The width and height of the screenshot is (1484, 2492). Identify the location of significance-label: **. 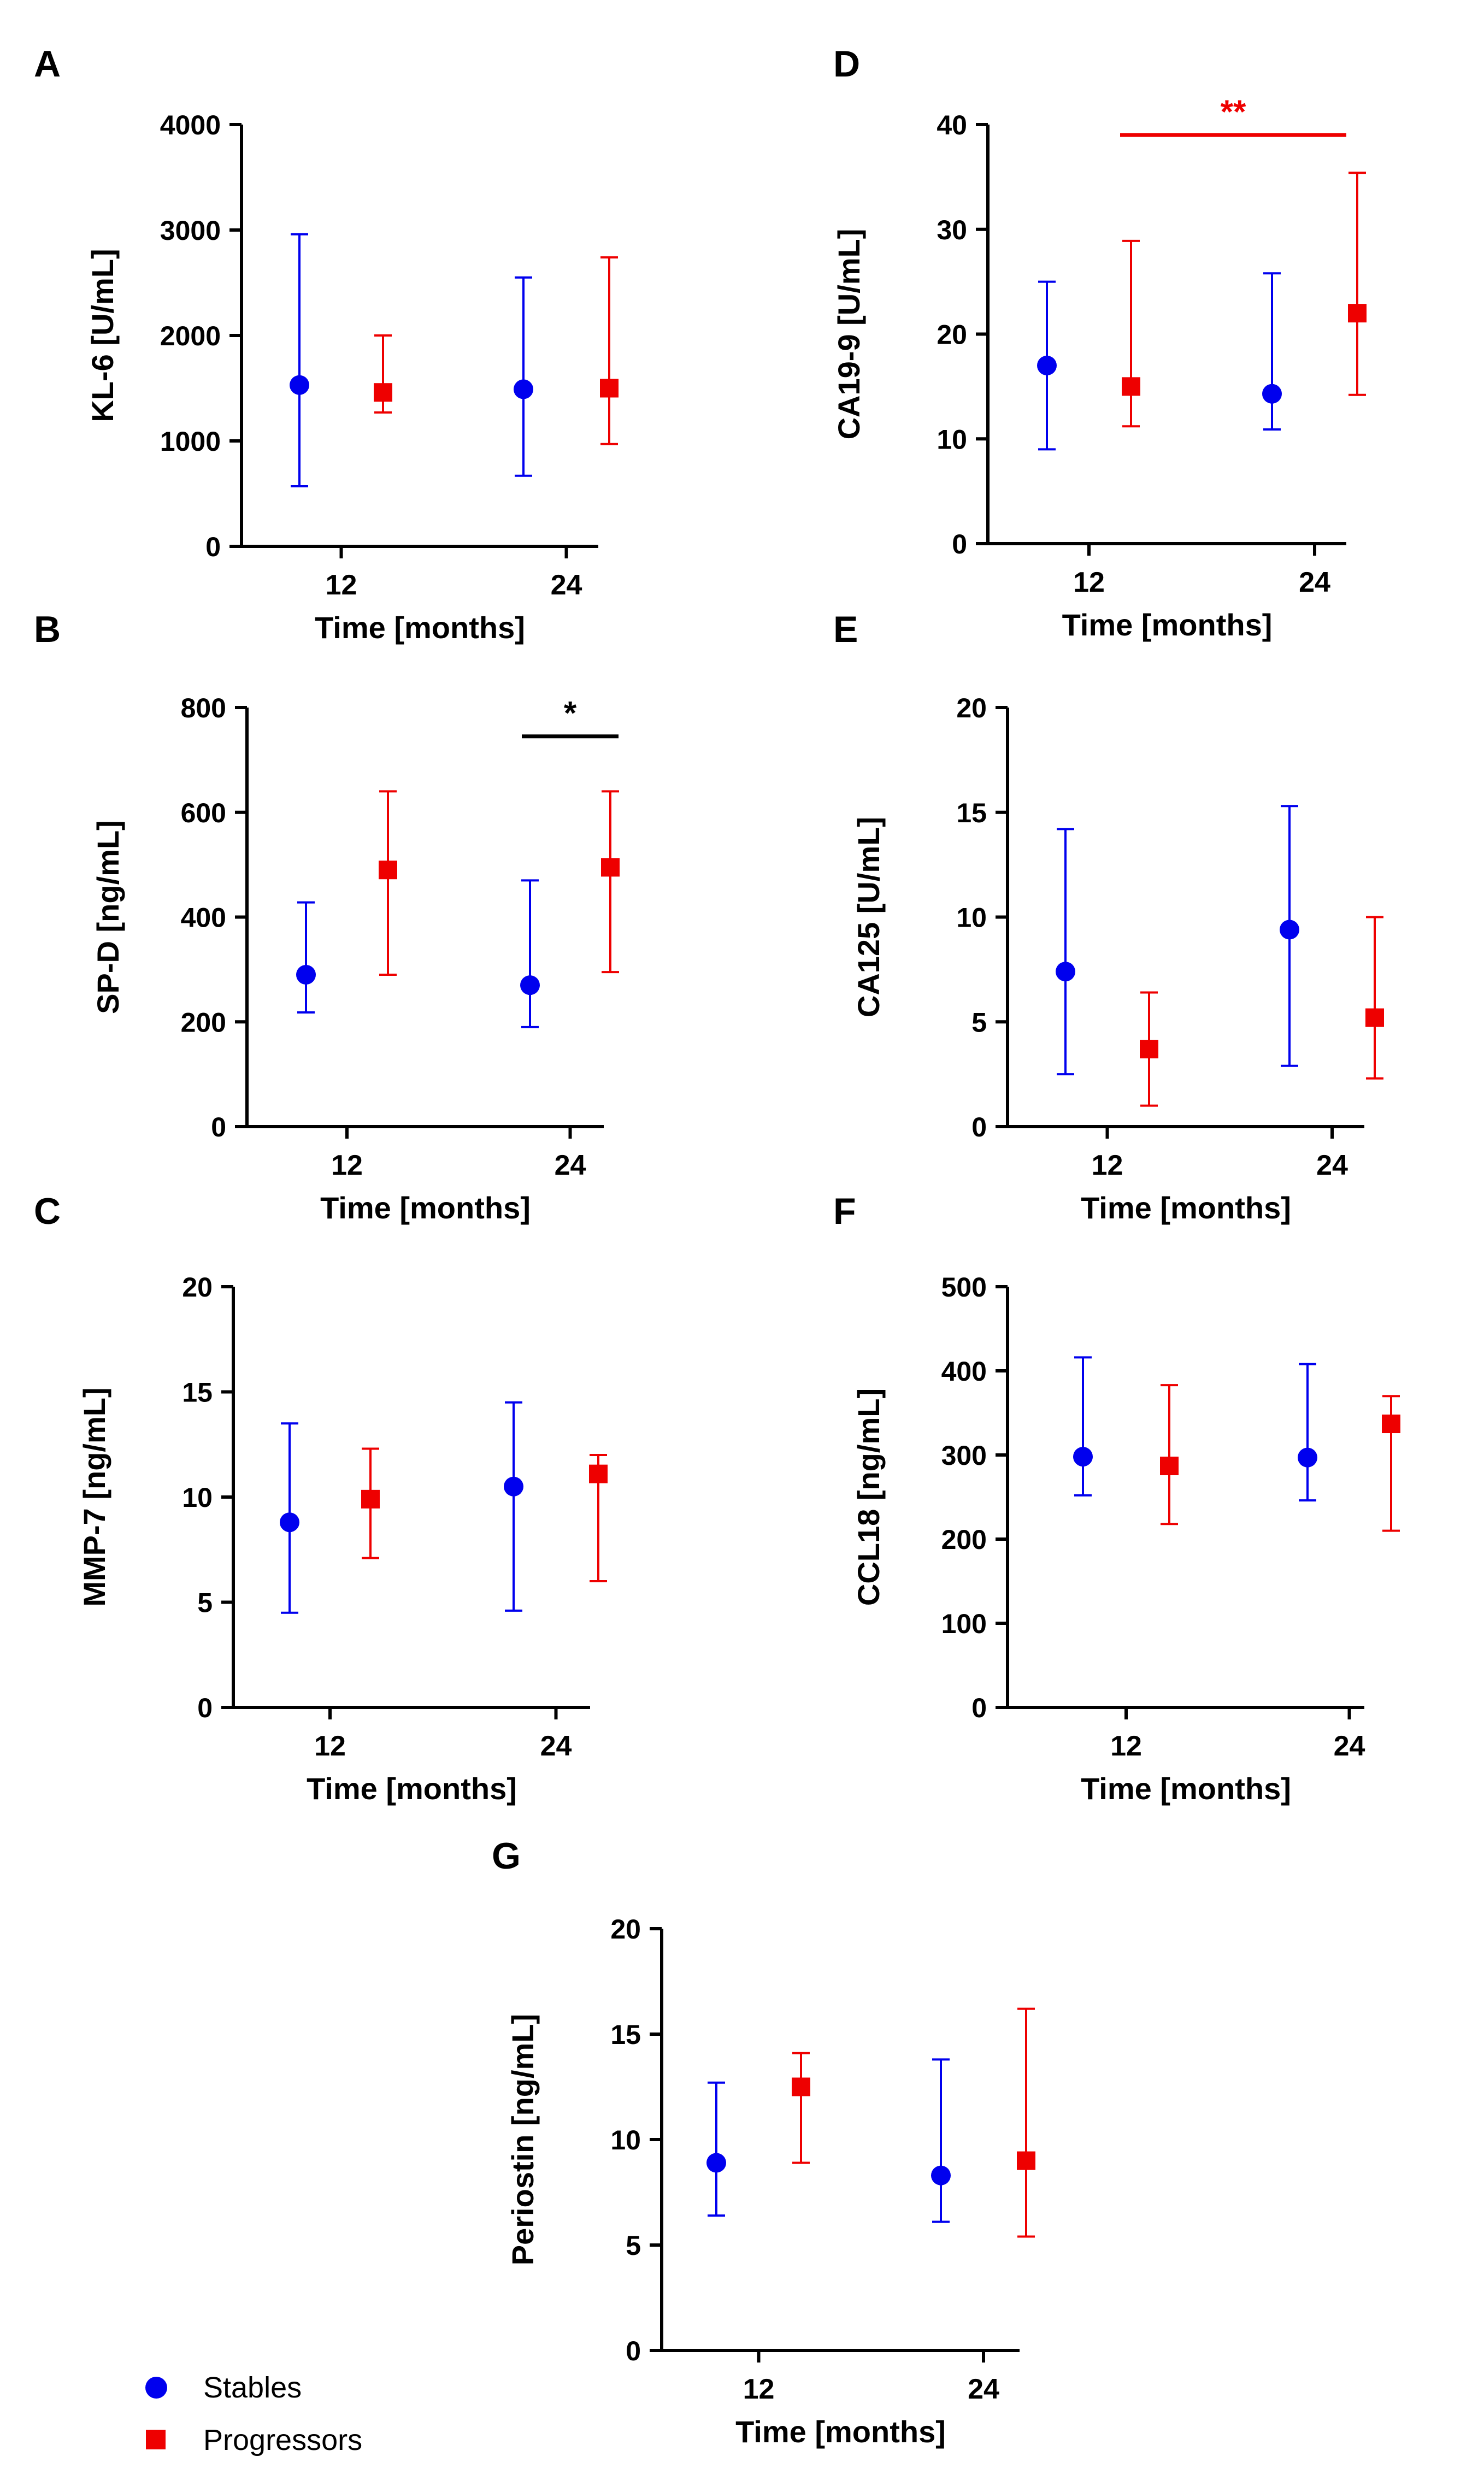
(1233, 112).